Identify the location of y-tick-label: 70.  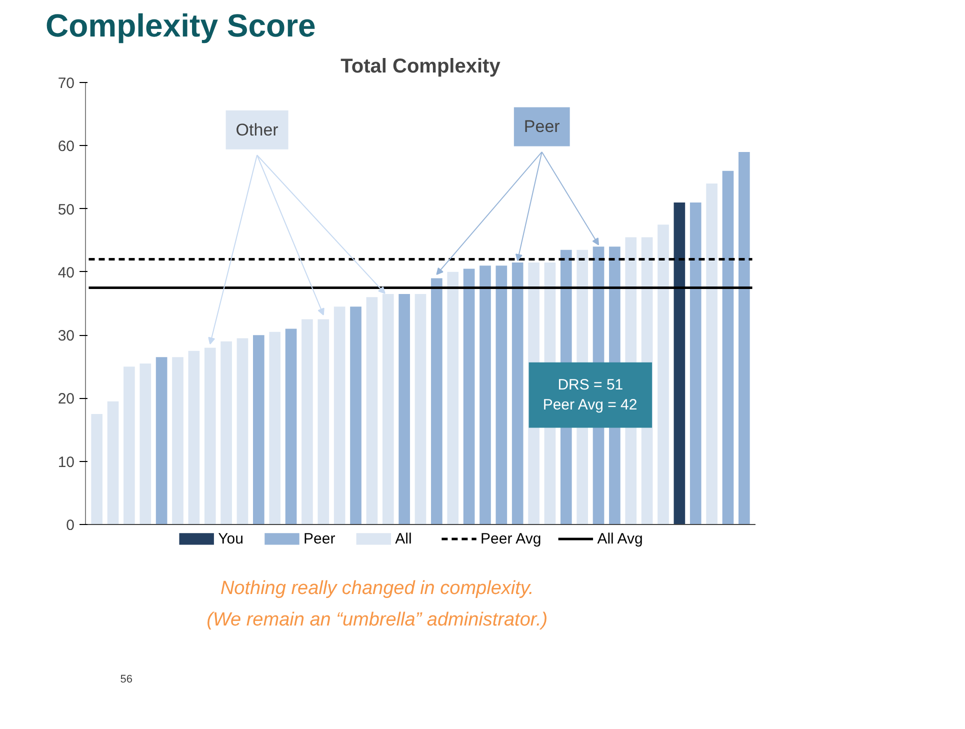
(66, 83).